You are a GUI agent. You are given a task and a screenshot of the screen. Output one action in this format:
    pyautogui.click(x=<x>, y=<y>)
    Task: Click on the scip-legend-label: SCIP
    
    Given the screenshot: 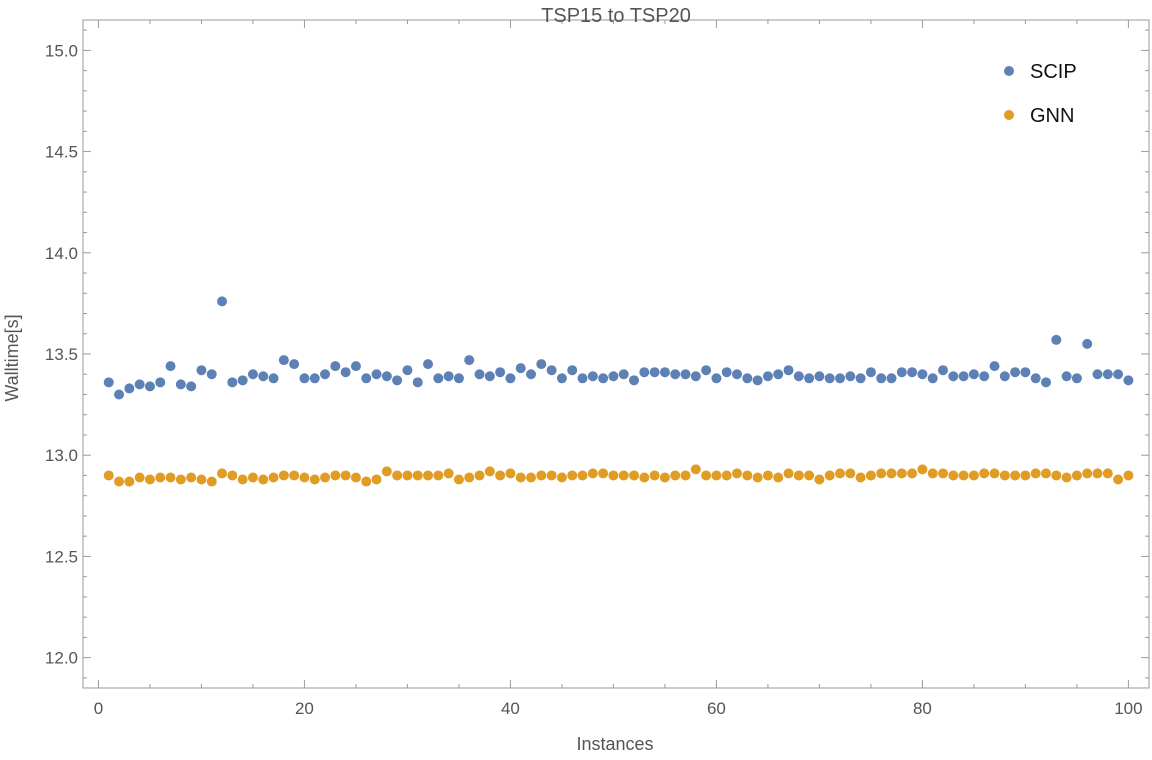 What is the action you would take?
    pyautogui.click(x=1053, y=72)
    